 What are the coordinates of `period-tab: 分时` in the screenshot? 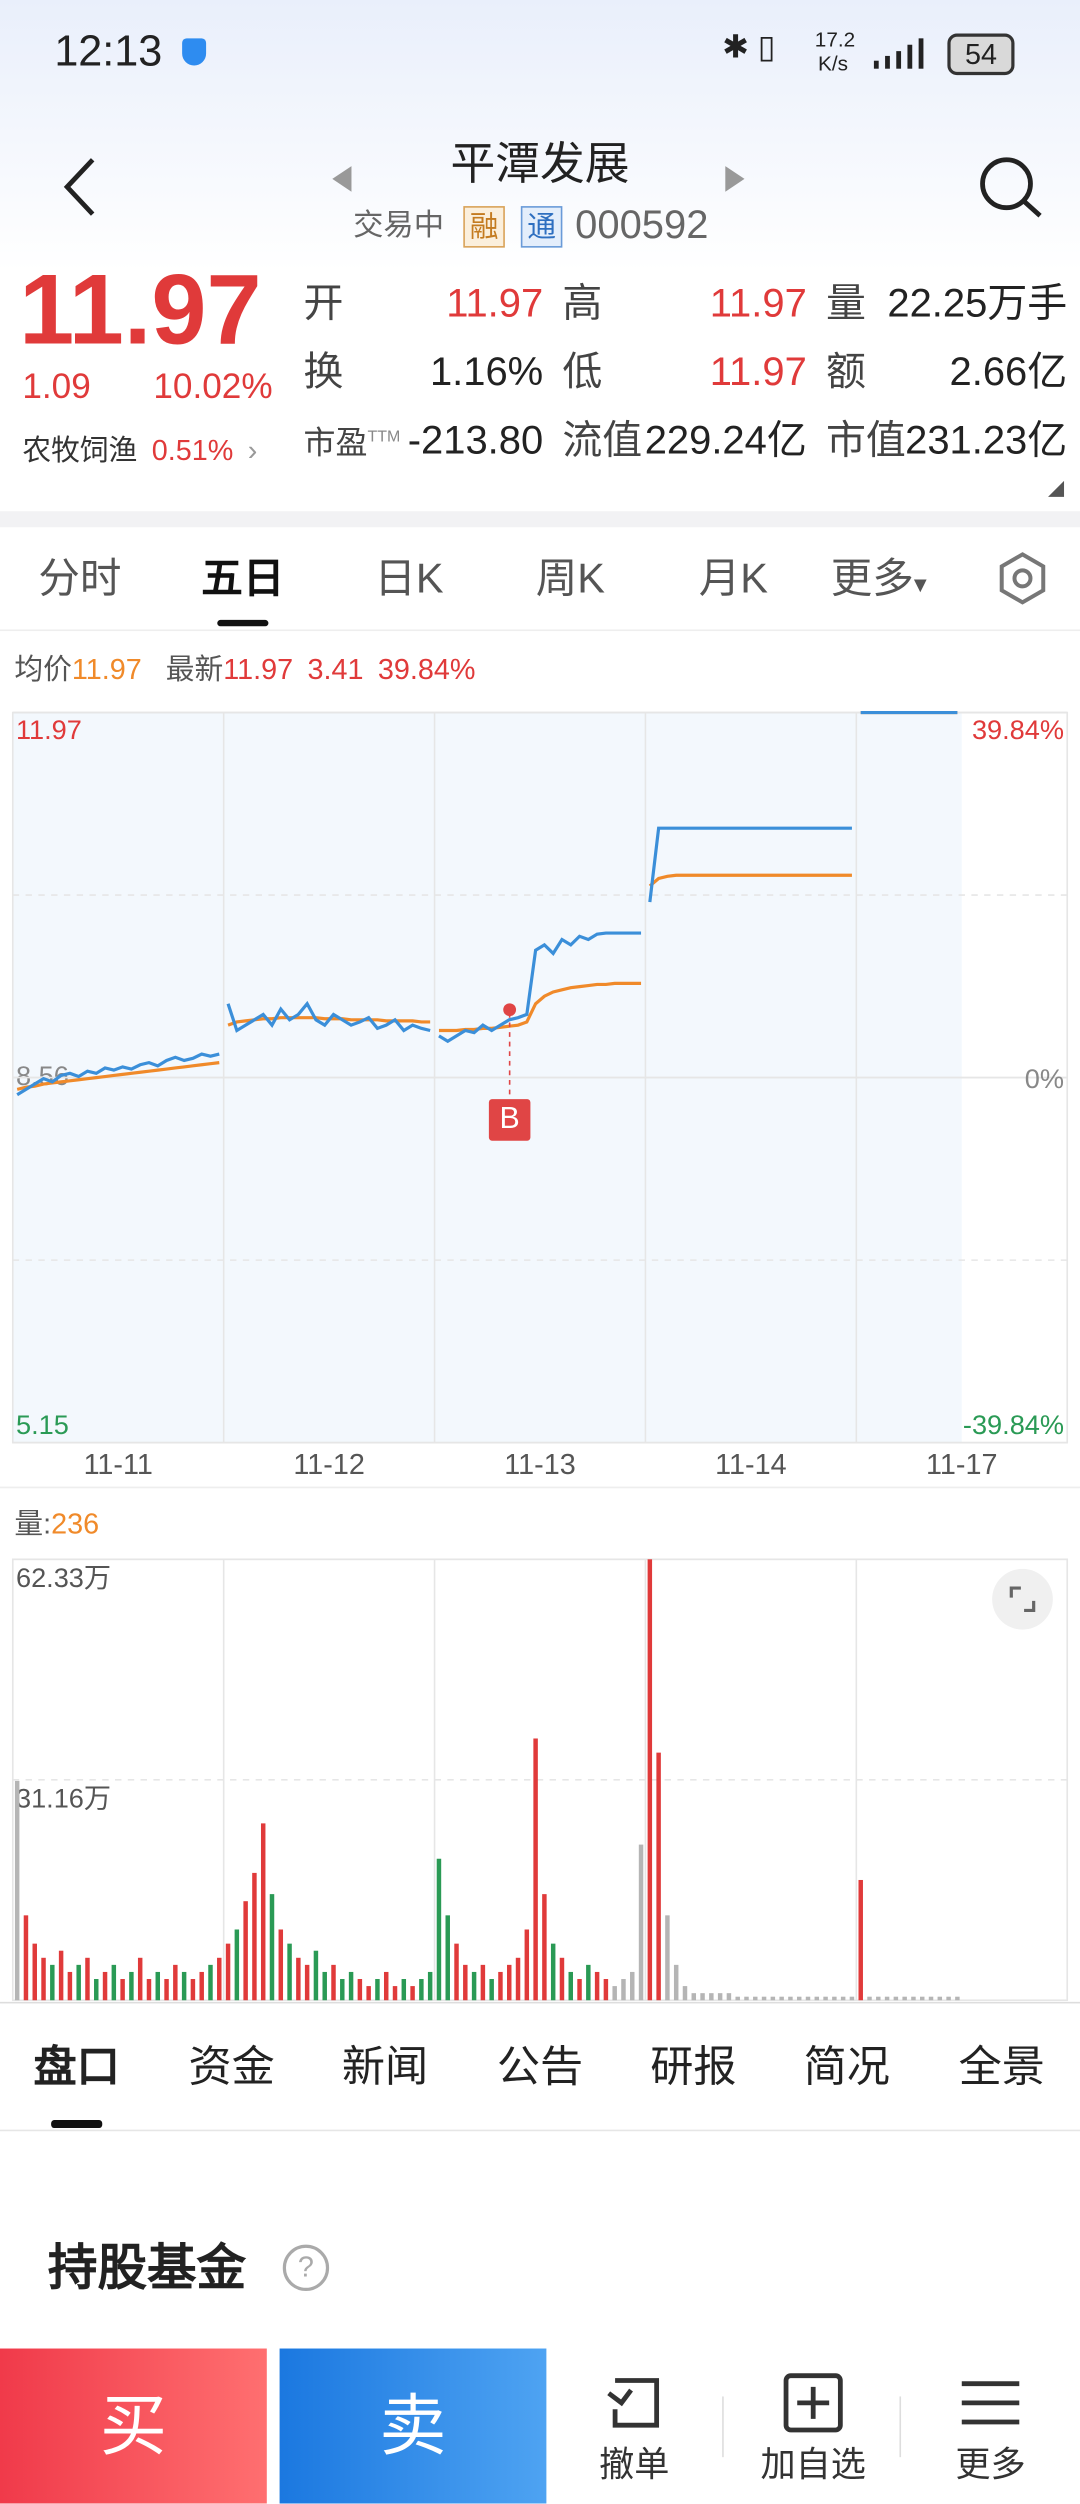 It's located at (80, 578).